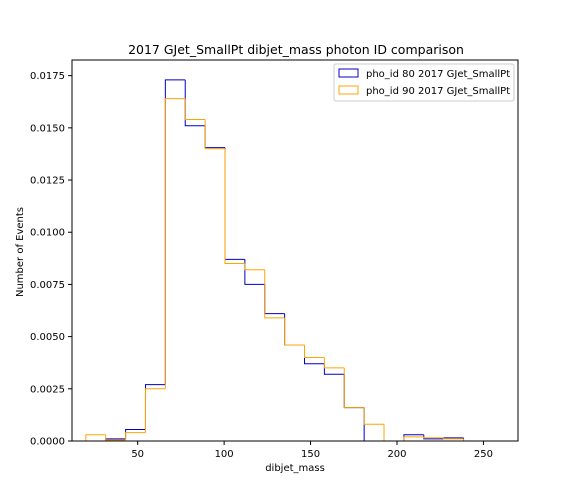 The height and width of the screenshot is (504, 576). I want to click on y-tick-label: 0.0050, so click(47, 337).